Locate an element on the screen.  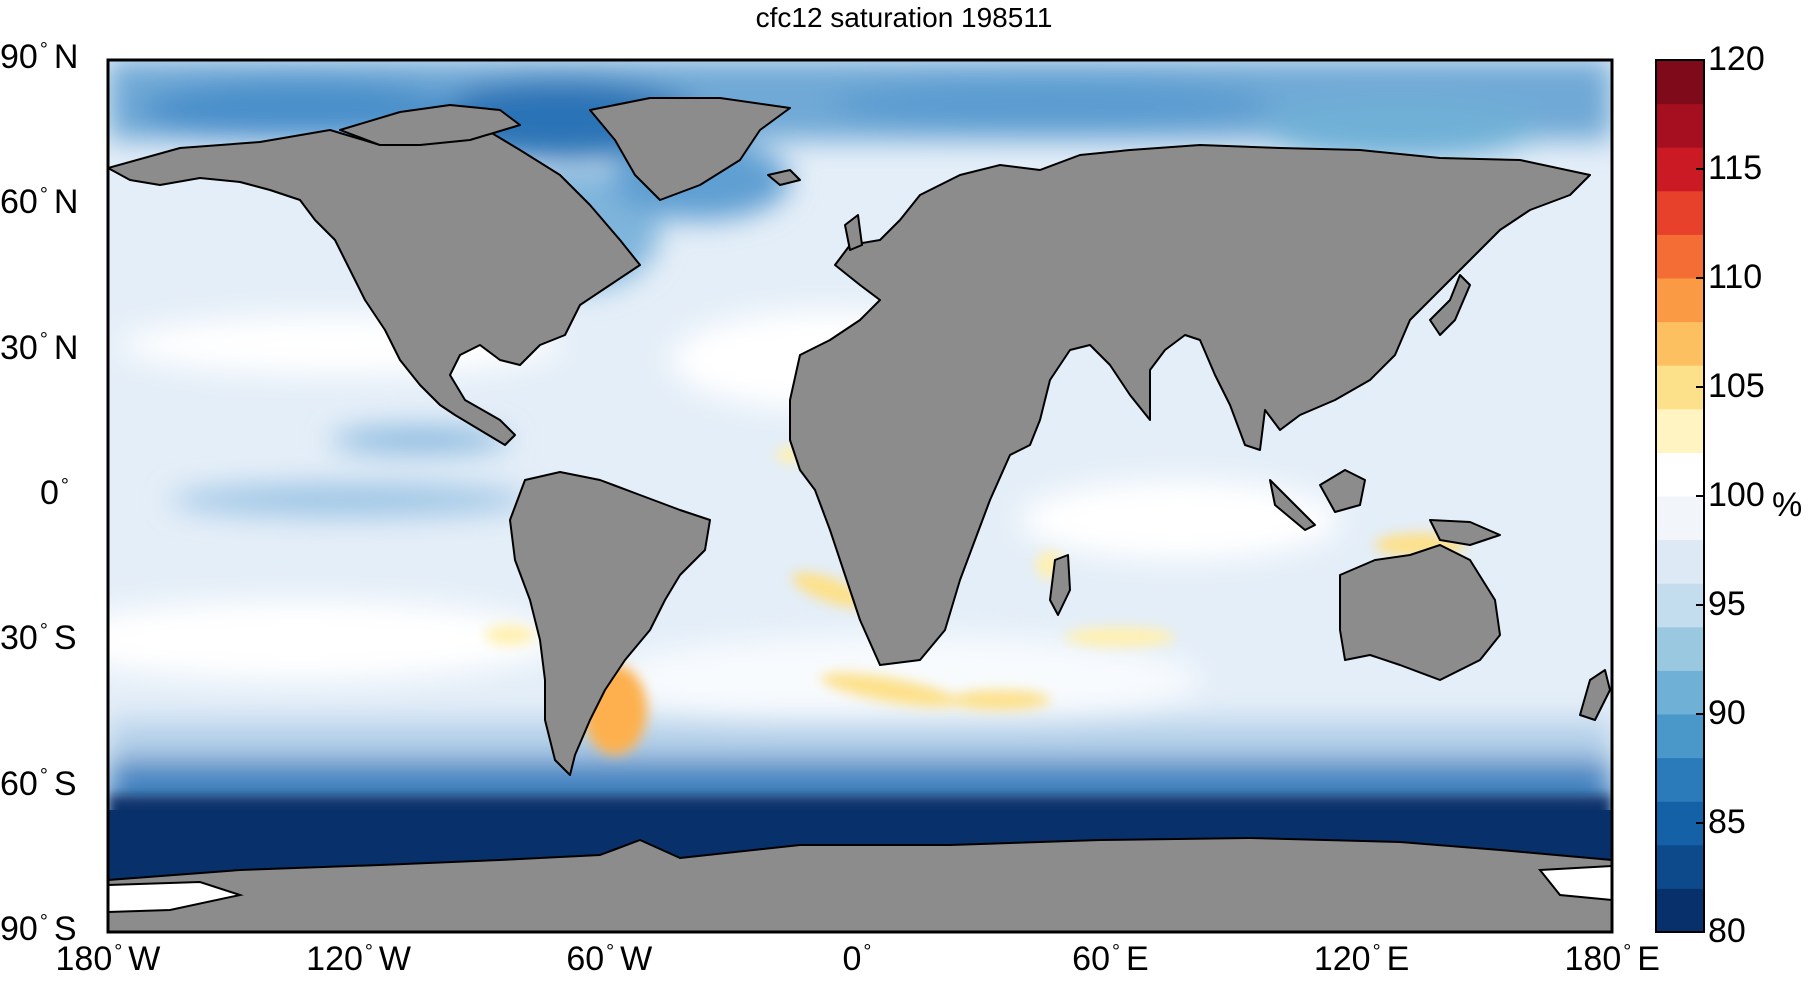
japan is located at coordinates (1450, 305).